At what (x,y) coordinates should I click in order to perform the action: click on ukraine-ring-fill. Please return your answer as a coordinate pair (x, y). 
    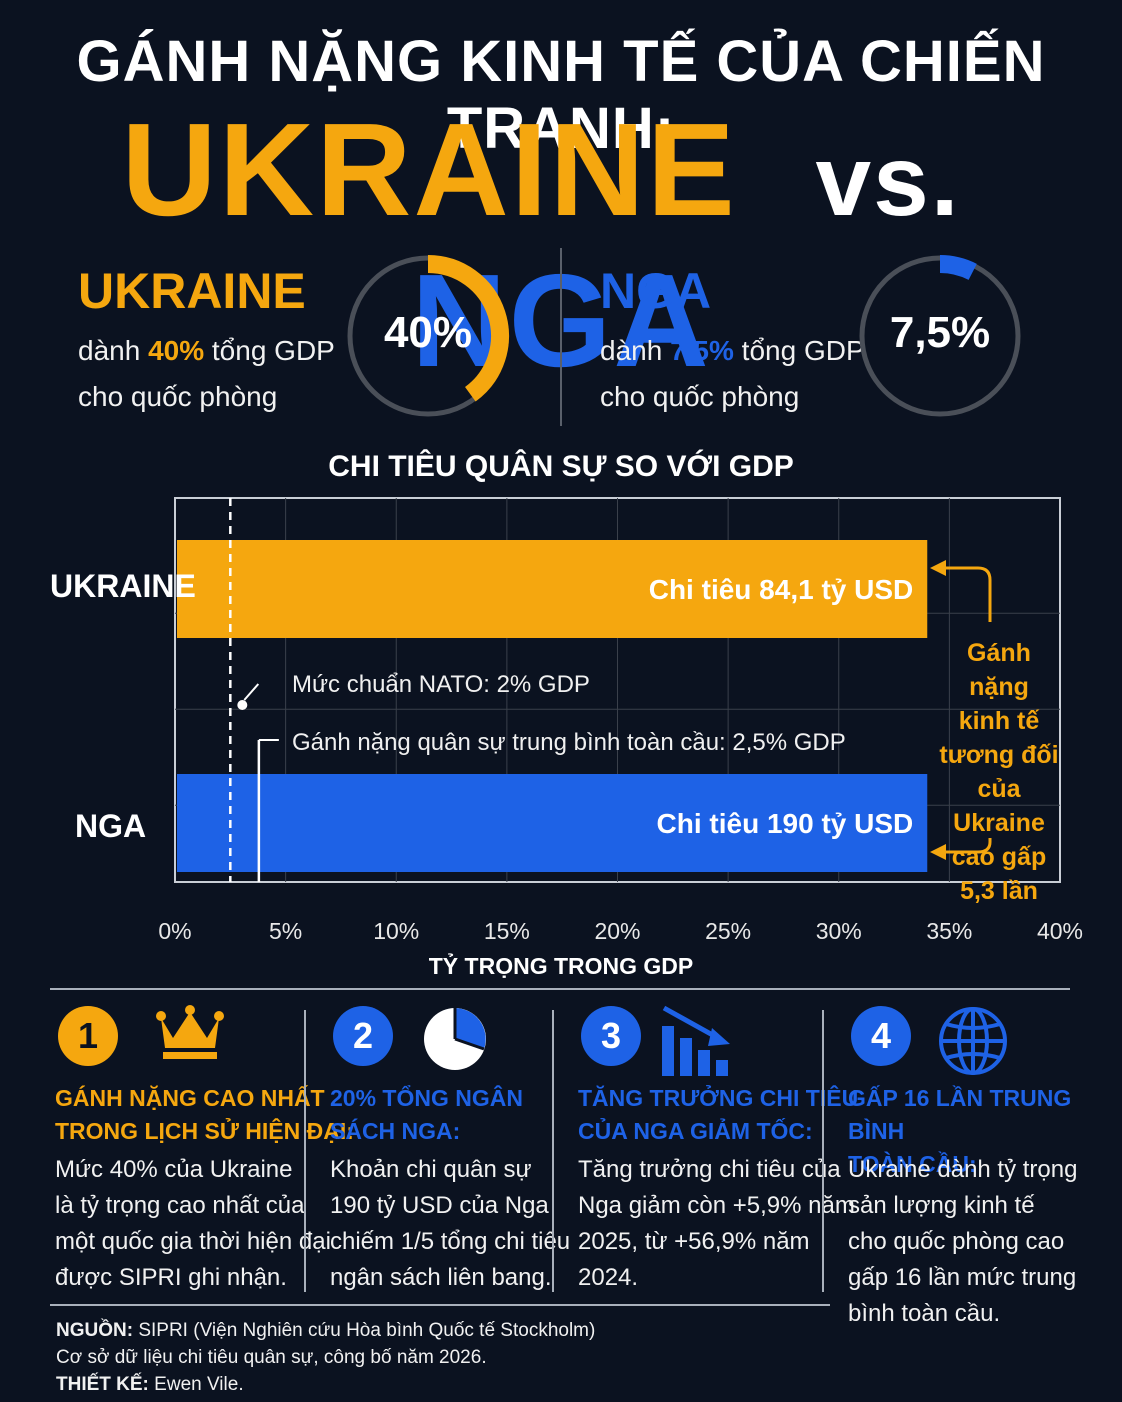
    Looking at the image, I should click on (468, 328).